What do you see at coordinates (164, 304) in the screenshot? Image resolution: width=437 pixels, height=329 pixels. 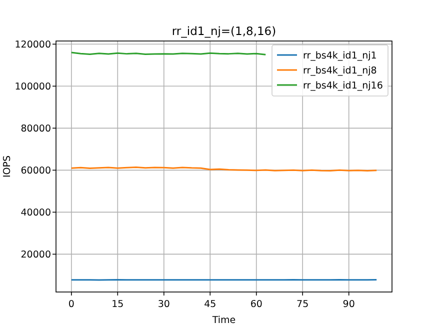 I see `x-tick-label: 30` at bounding box center [164, 304].